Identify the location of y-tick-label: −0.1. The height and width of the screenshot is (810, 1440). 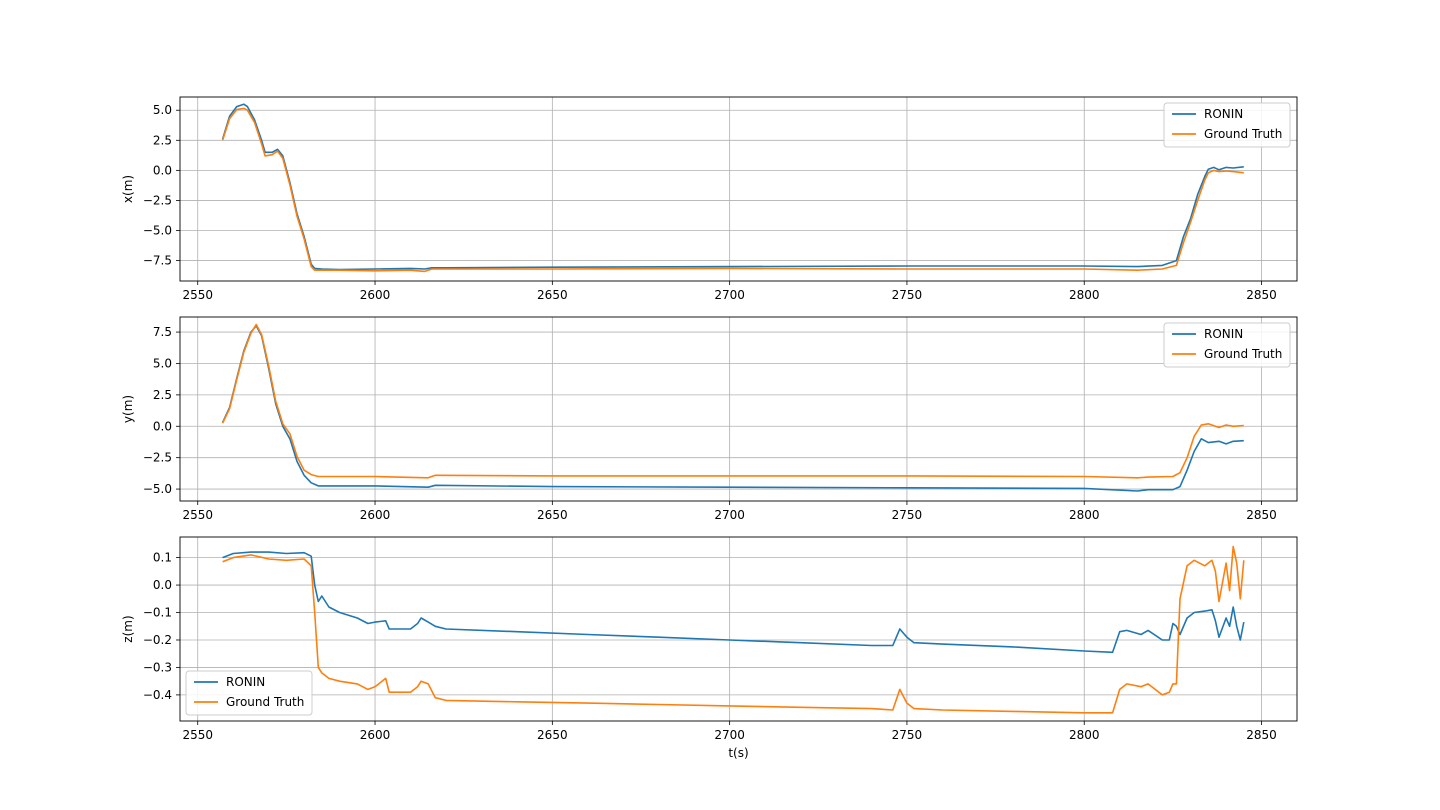
(157, 613).